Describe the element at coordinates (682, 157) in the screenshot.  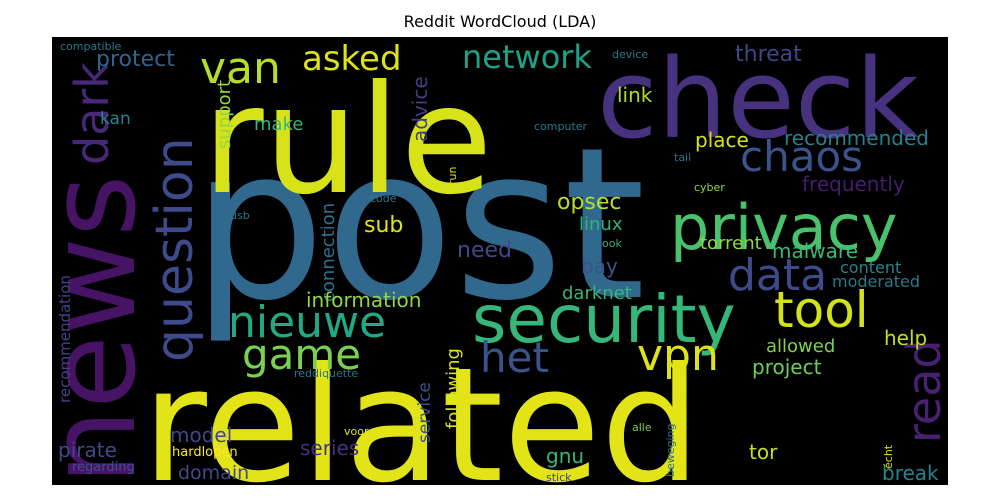
I see `word-tail: tail` at that location.